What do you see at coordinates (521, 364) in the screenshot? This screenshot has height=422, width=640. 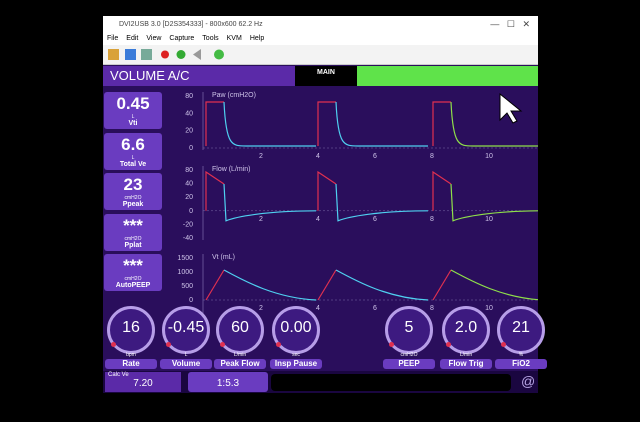 I see `knob-label: FiO2` at bounding box center [521, 364].